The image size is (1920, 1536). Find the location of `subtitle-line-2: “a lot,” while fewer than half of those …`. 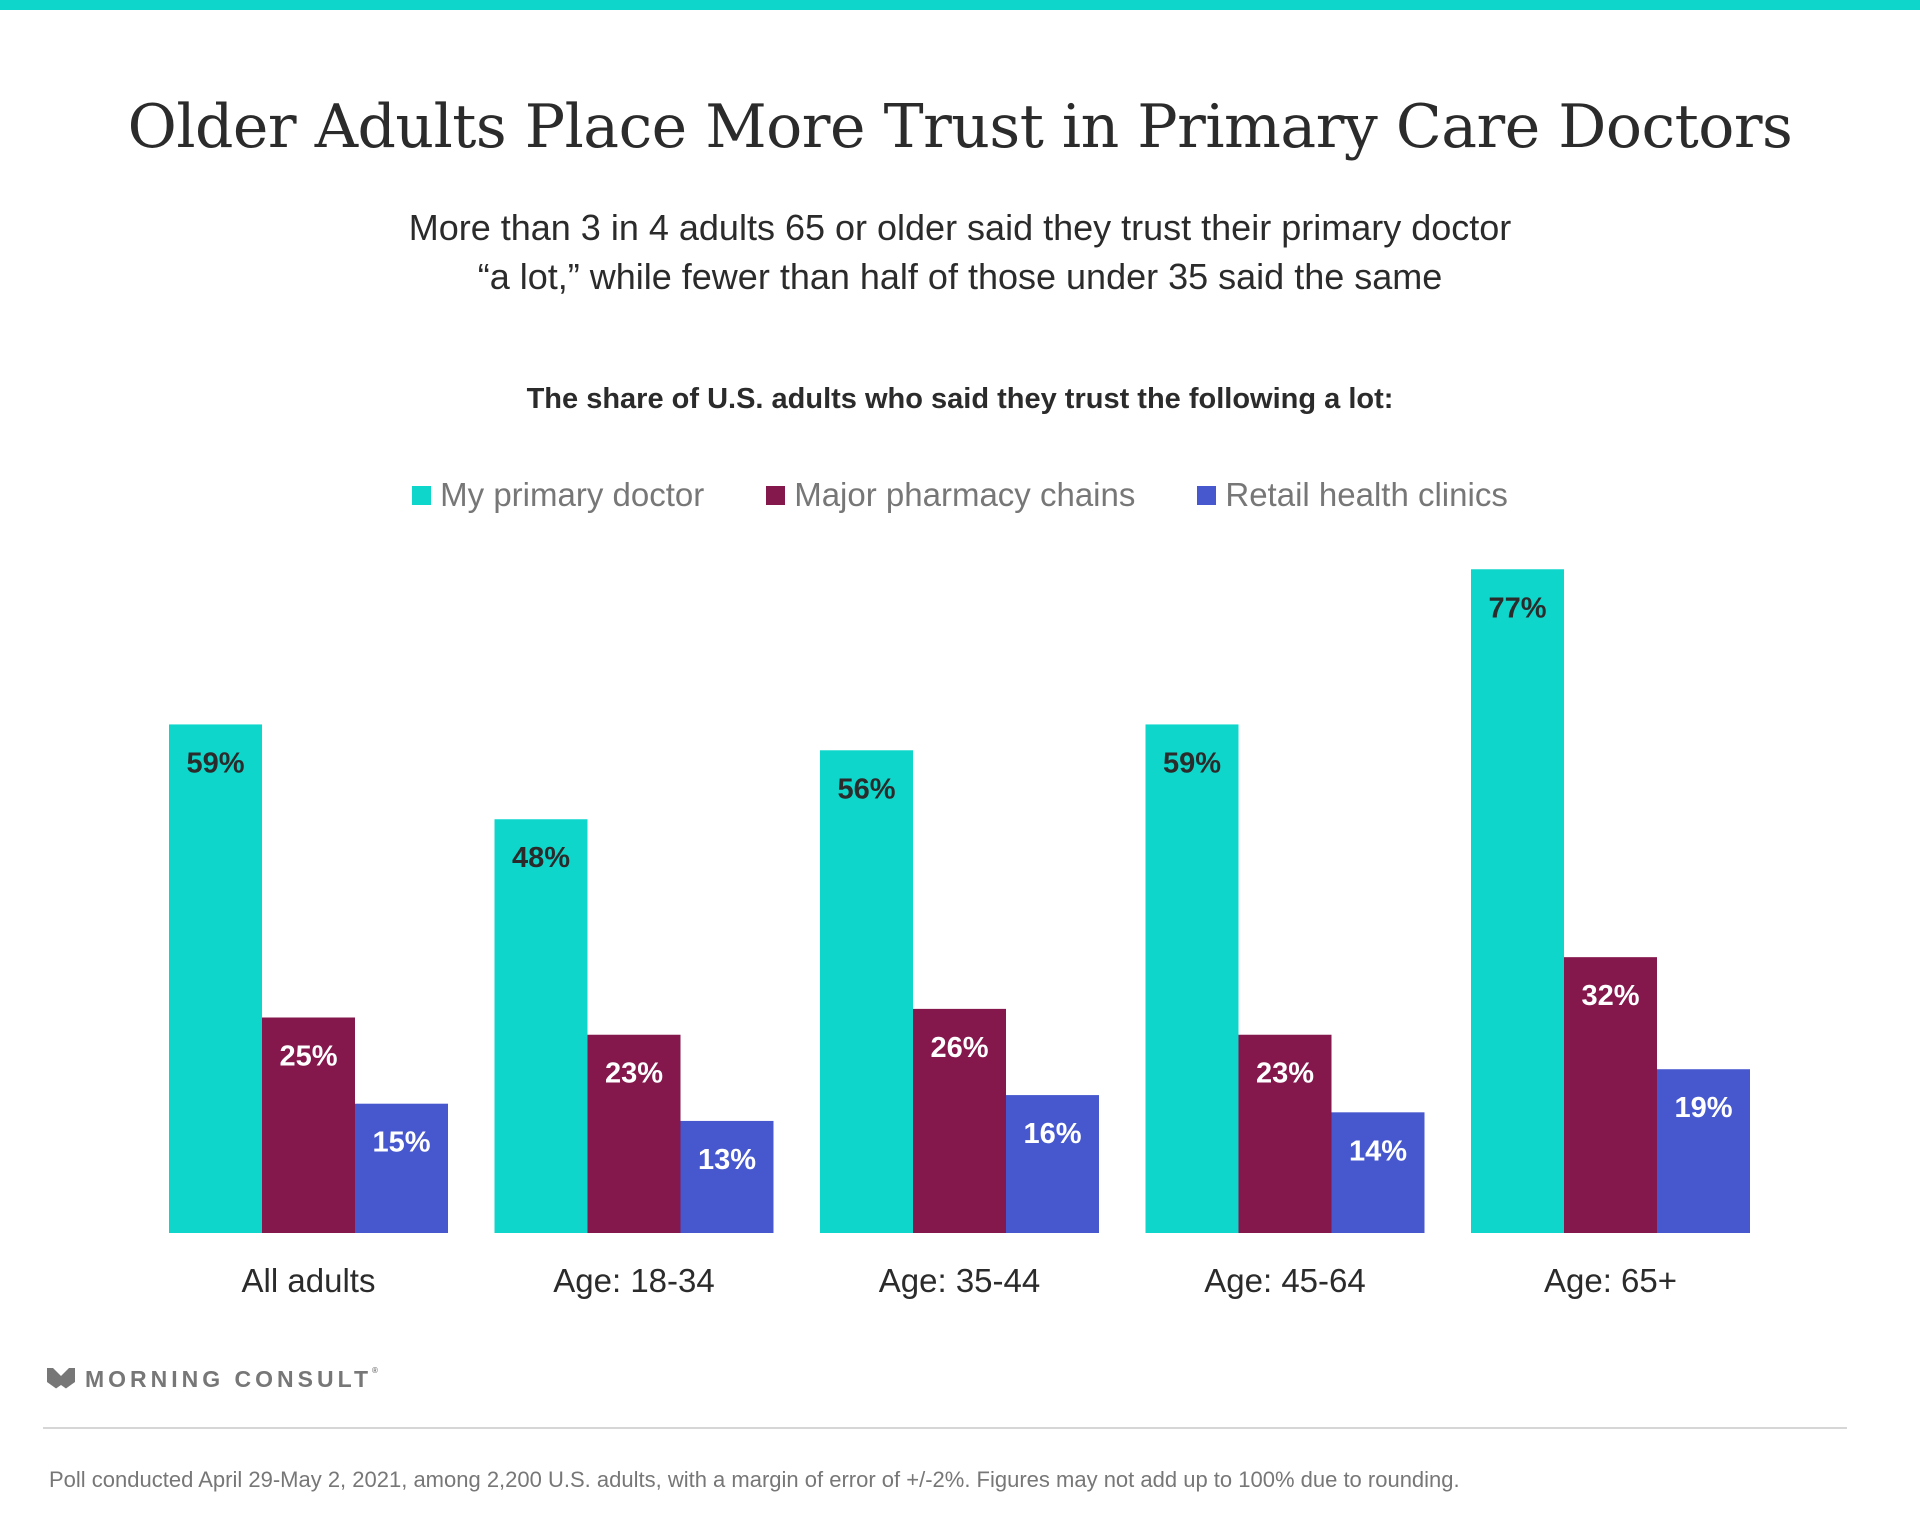

subtitle-line-2: “a lot,” while fewer than half of those … is located at coordinates (960, 276).